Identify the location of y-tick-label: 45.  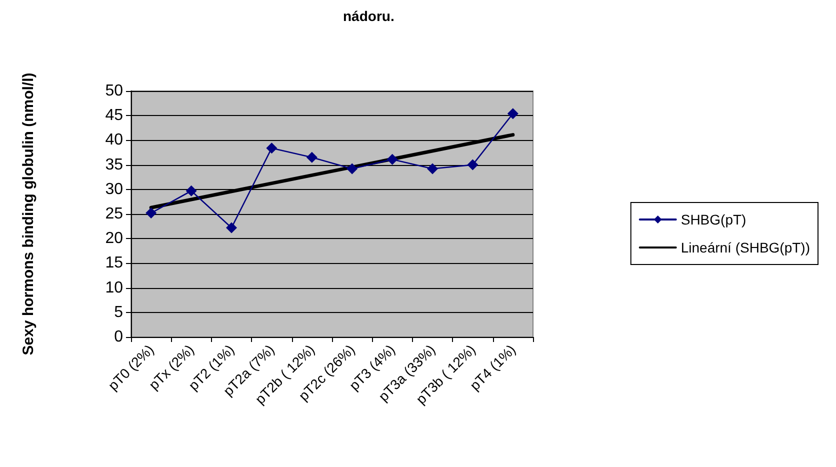
(114, 115).